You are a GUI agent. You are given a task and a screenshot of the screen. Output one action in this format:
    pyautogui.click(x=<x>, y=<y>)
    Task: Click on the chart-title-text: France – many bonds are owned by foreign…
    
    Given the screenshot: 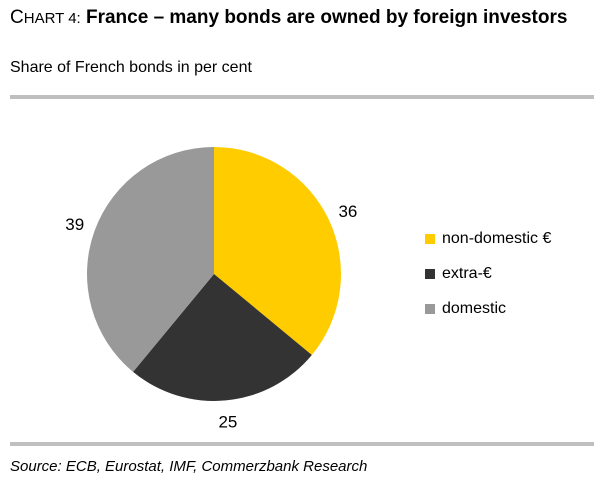 What is the action you would take?
    pyautogui.click(x=326, y=17)
    